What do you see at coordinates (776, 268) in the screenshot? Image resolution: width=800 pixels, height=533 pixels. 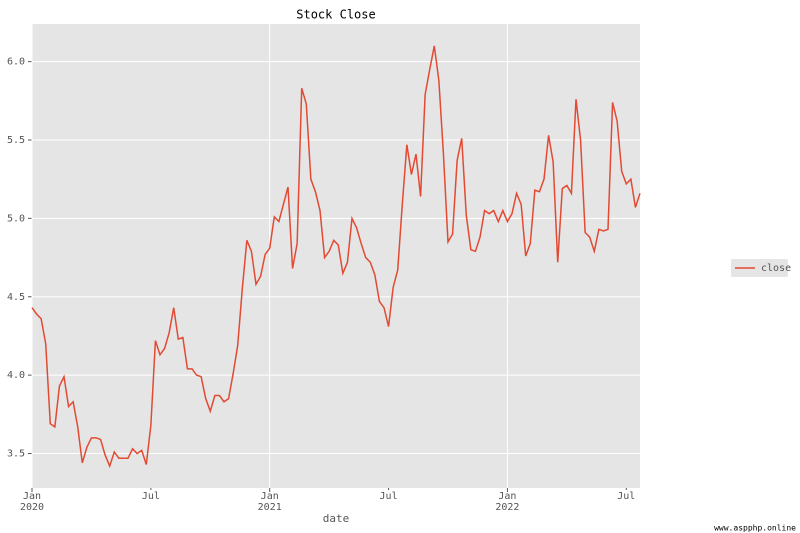 I see `legend-label: close` at bounding box center [776, 268].